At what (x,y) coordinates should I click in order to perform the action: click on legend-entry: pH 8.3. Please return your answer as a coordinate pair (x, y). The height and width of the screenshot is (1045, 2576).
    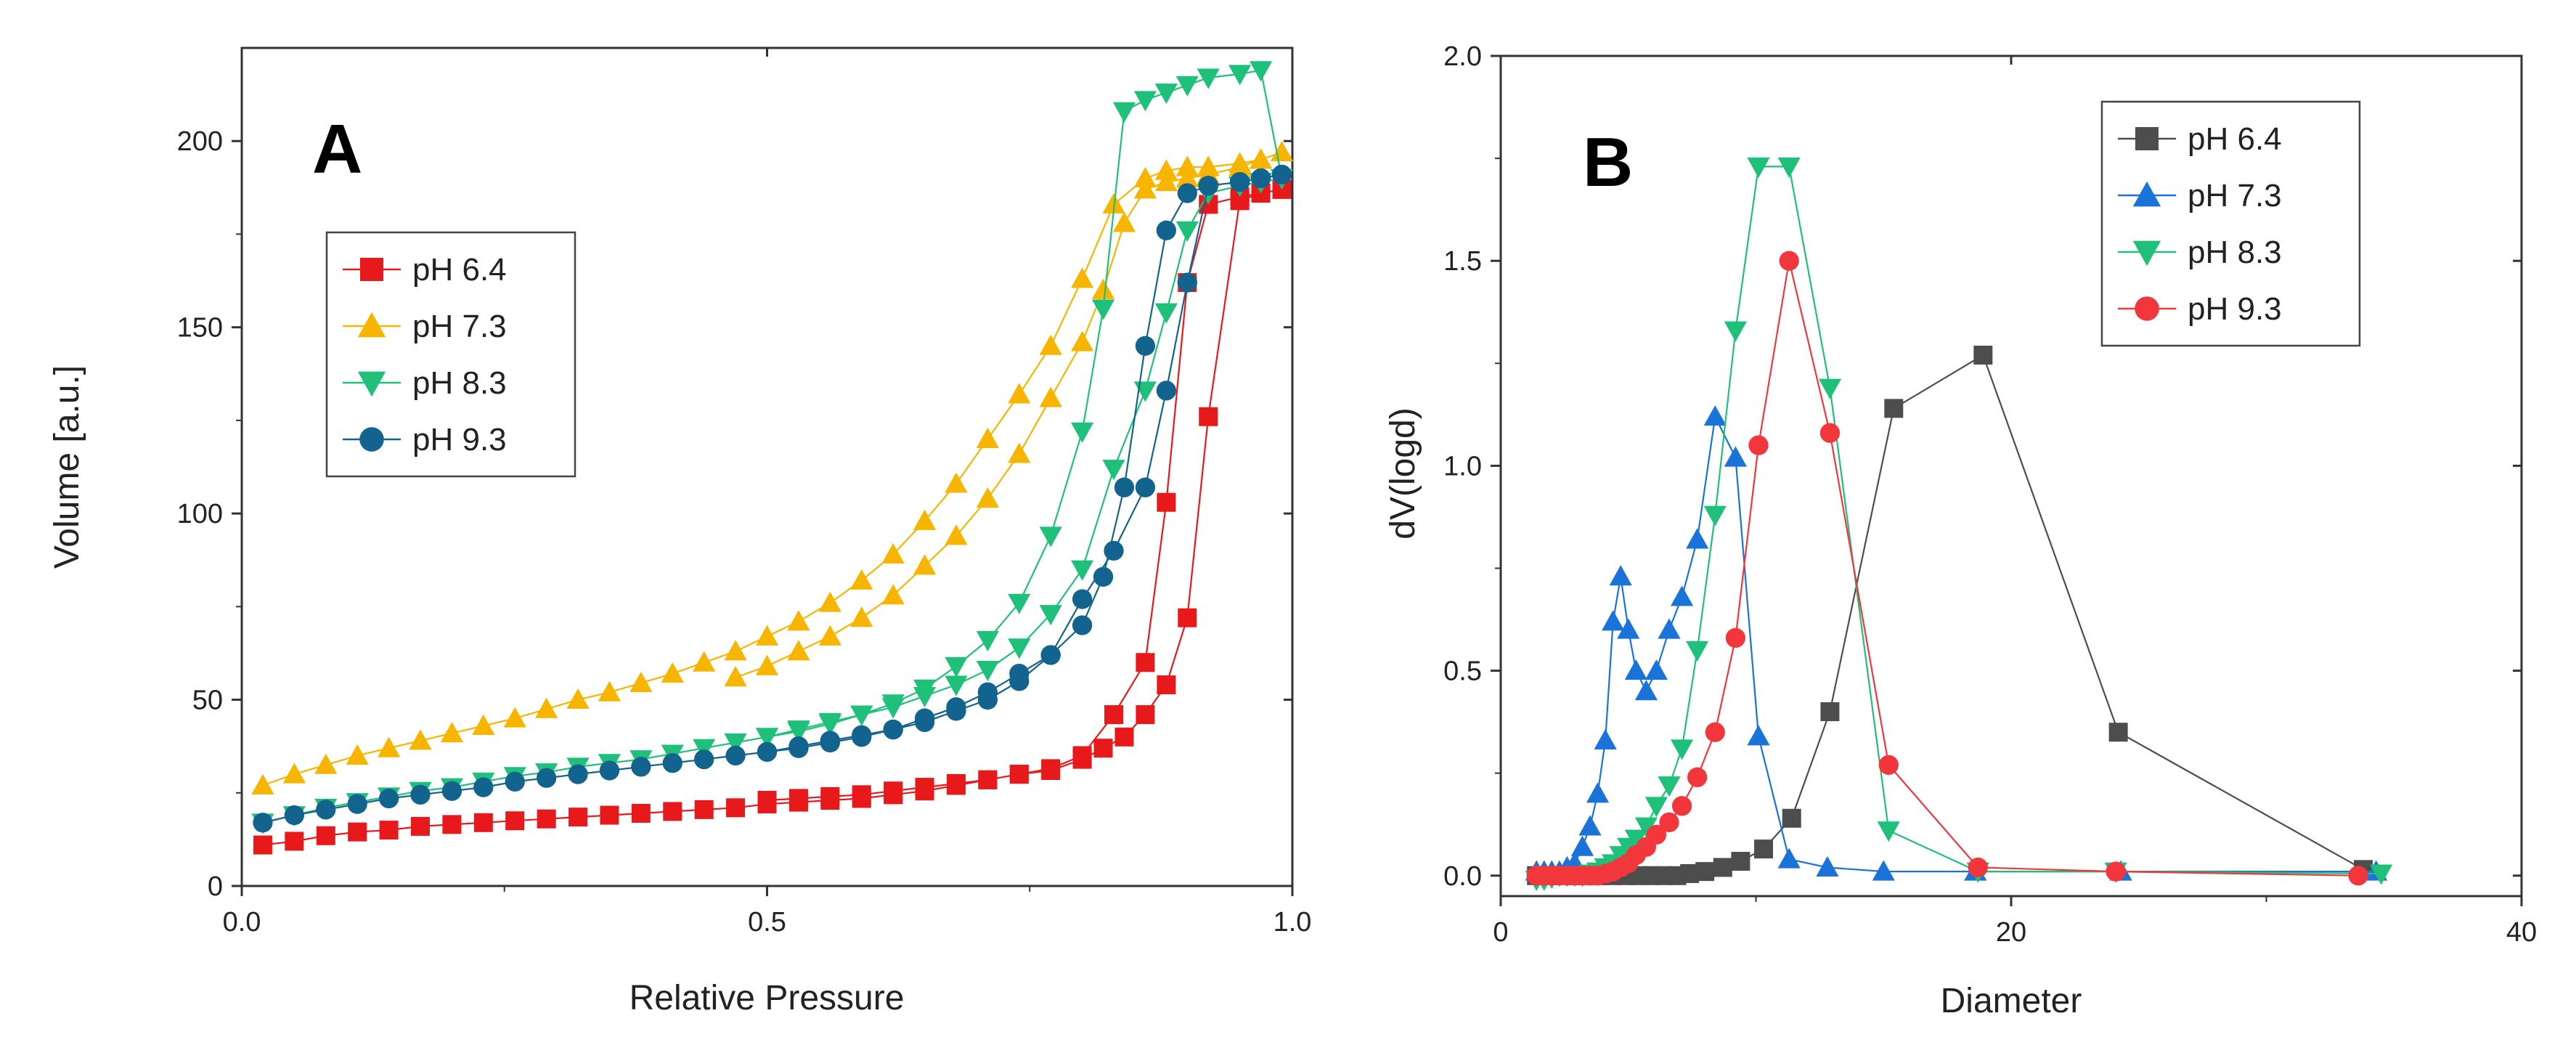
    Looking at the image, I should click on (2200, 252).